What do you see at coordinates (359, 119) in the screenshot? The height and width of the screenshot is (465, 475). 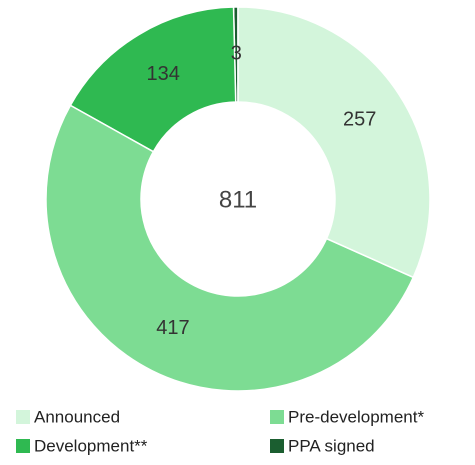 I see `data-label: 257` at bounding box center [359, 119].